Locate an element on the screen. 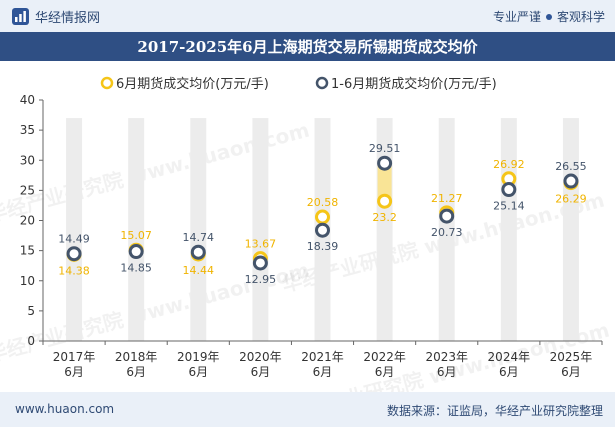 Image resolution: width=615 pixels, height=427 pixels. series2-data-label: 14.85 is located at coordinates (136, 268).